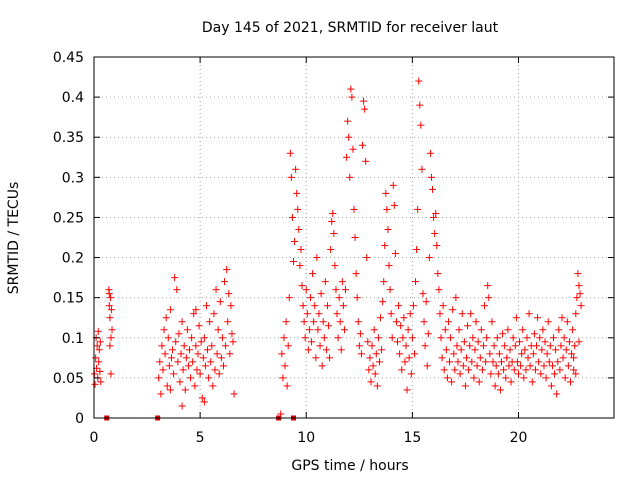  What do you see at coordinates (94, 438) in the screenshot?
I see `x-tick-label: 0` at bounding box center [94, 438].